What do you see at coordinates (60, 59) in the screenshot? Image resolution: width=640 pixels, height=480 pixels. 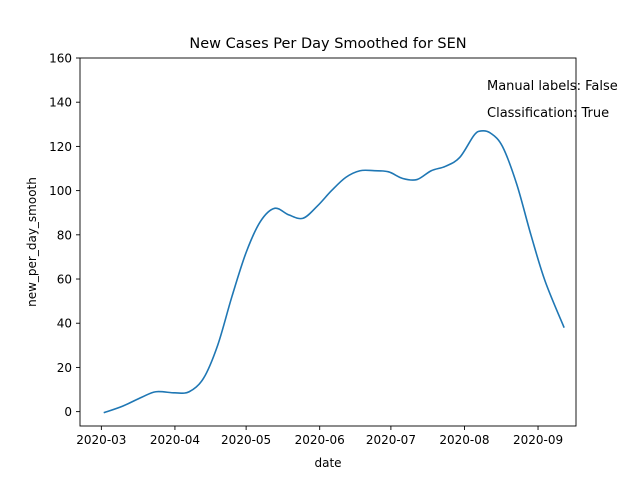 I see `y-tick-label: 160` at bounding box center [60, 59].